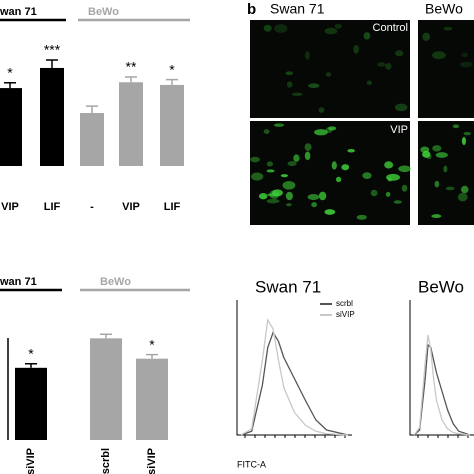 The height and width of the screenshot is (474, 474). What do you see at coordinates (52, 207) in the screenshot?
I see `x-tick-label: LIF` at bounding box center [52, 207].